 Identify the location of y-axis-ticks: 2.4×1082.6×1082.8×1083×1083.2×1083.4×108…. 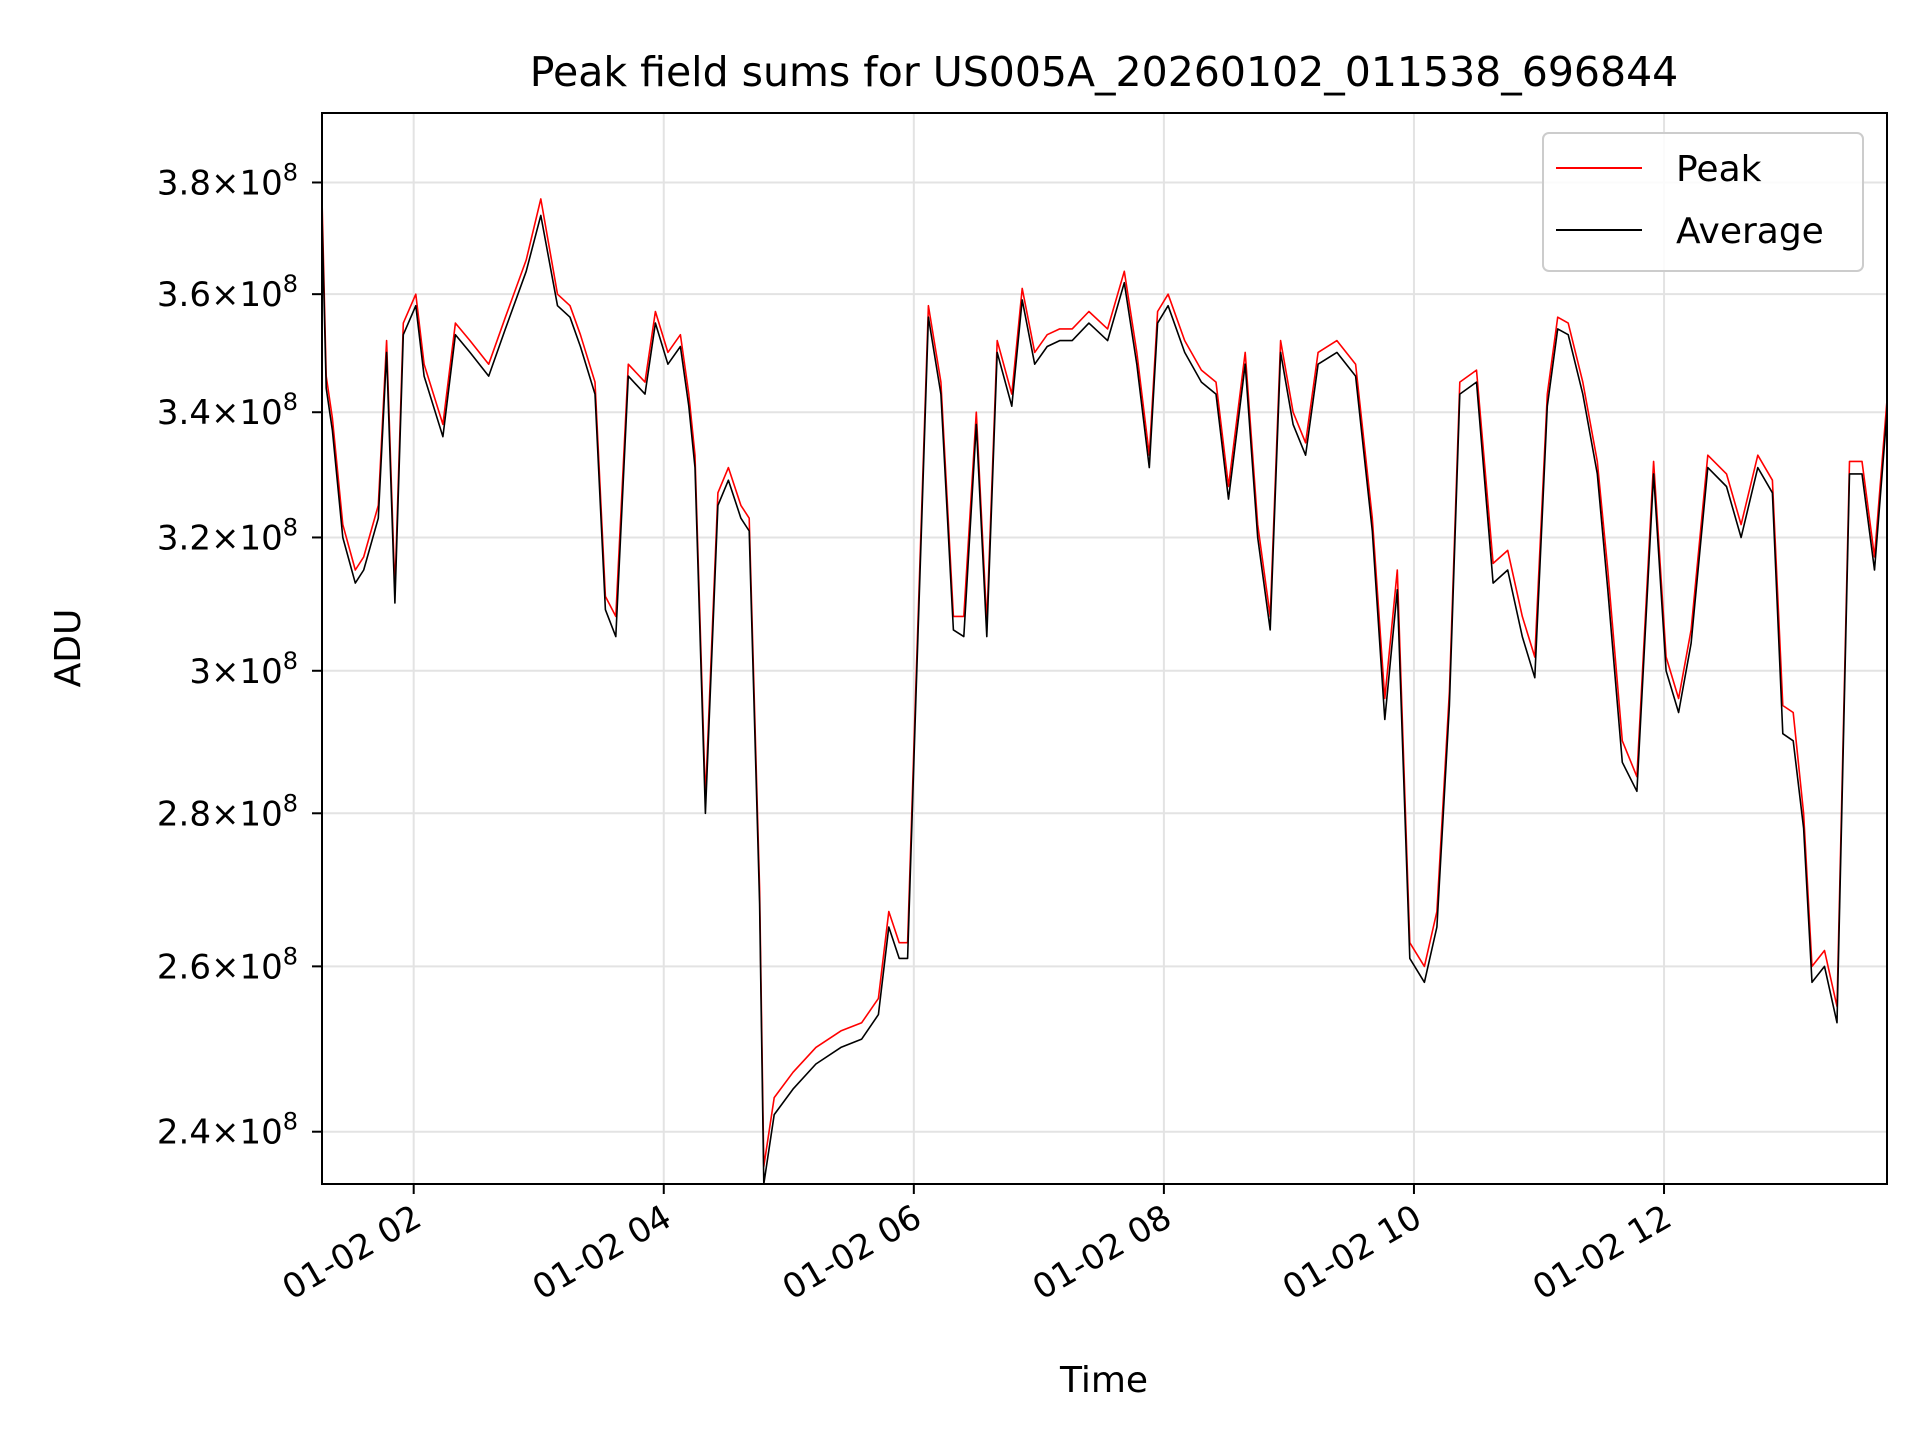
(239, 655).